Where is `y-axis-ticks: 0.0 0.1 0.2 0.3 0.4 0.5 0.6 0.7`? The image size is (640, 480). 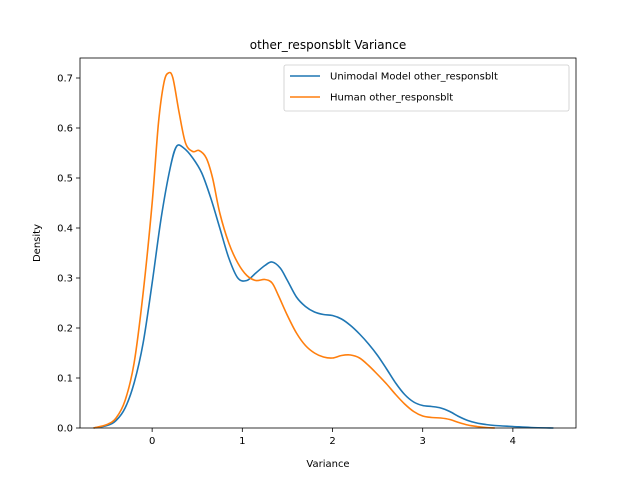
y-axis-ticks: 0.0 0.1 0.2 0.3 0.4 0.5 0.6 0.7 is located at coordinates (68, 254).